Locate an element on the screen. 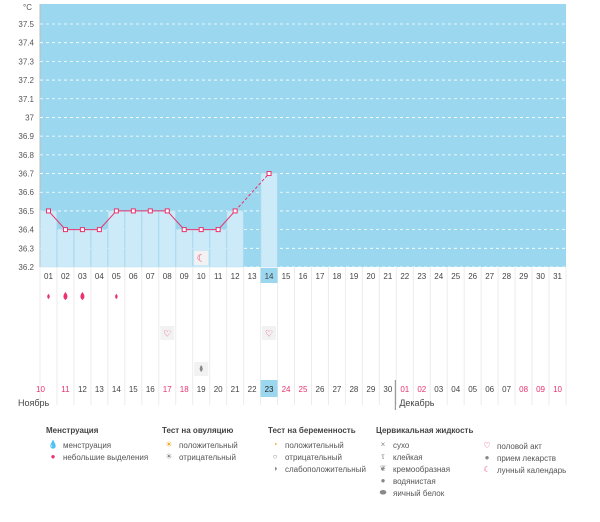 The height and width of the screenshot is (522, 600). y-tick-label: 36.7 is located at coordinates (26, 174).